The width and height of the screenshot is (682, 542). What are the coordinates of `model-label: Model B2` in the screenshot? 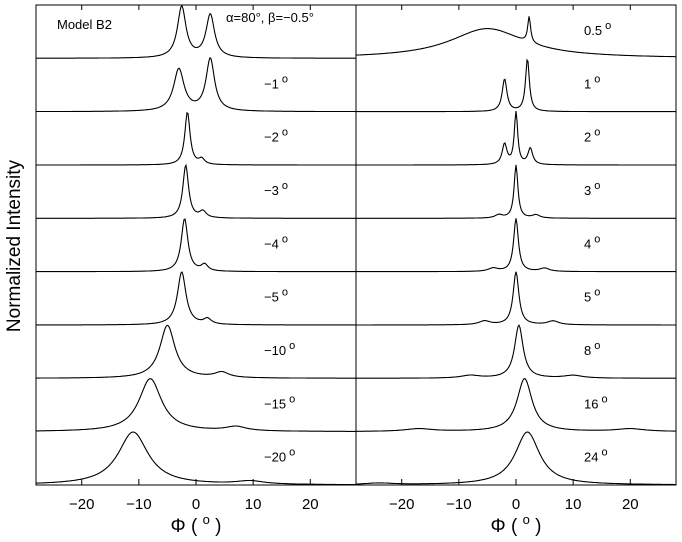 It's located at (84, 24).